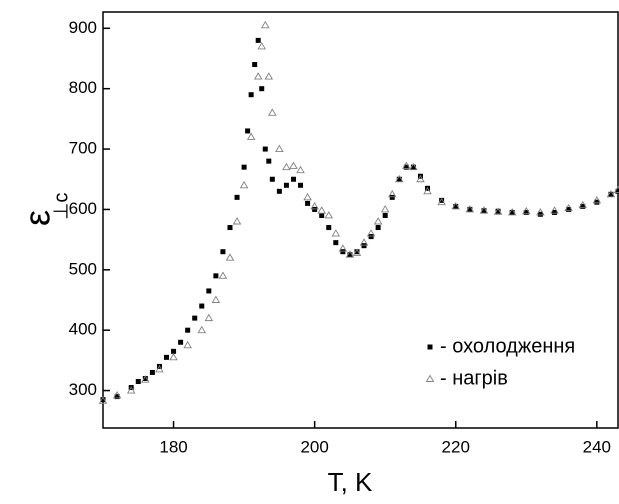  I want to click on x-tick-label: 200, so click(314, 446).